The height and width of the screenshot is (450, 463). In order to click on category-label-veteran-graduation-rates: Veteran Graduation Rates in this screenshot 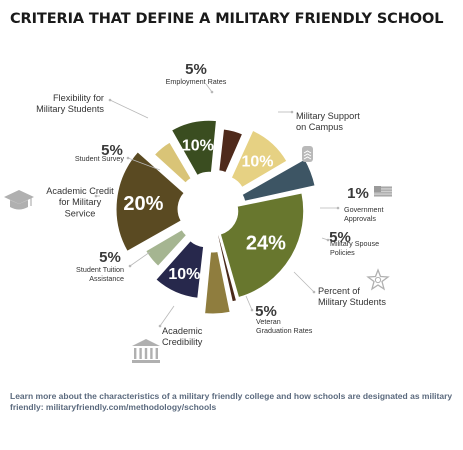, I will do `click(284, 326)`.